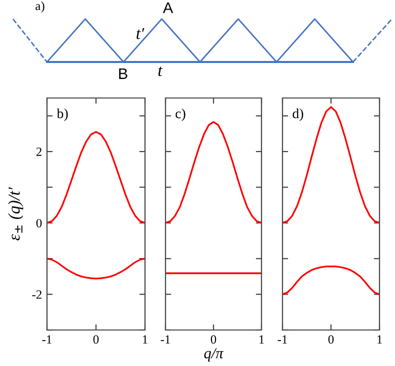  What do you see at coordinates (37, 294) in the screenshot?
I see `y-tick-label: -2` at bounding box center [37, 294].